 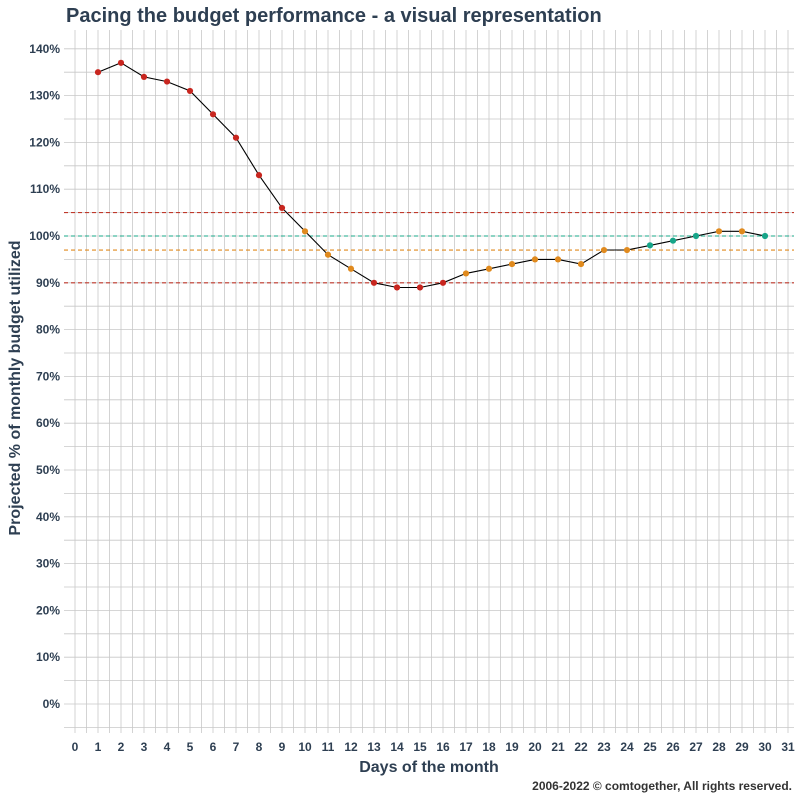 I want to click on x-tick-label: 16, so click(x=443, y=747).